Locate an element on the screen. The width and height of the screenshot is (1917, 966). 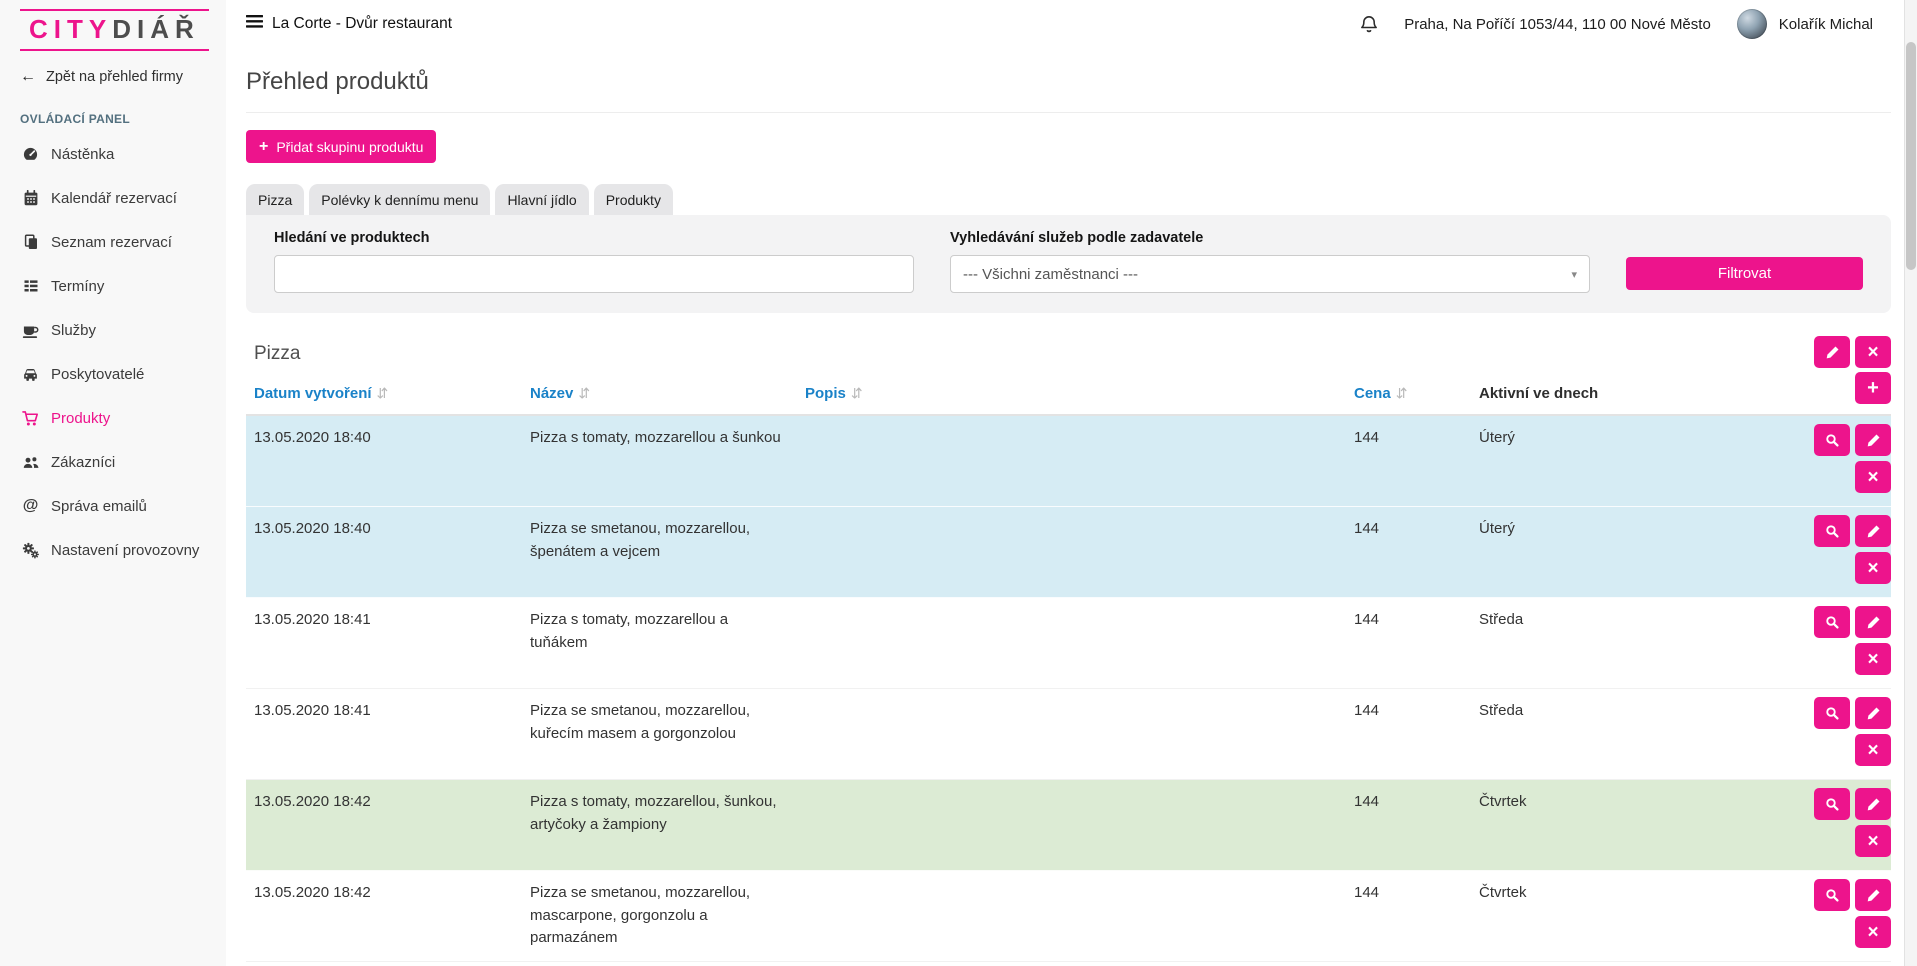
plus-icon: + is located at coordinates (264, 146).